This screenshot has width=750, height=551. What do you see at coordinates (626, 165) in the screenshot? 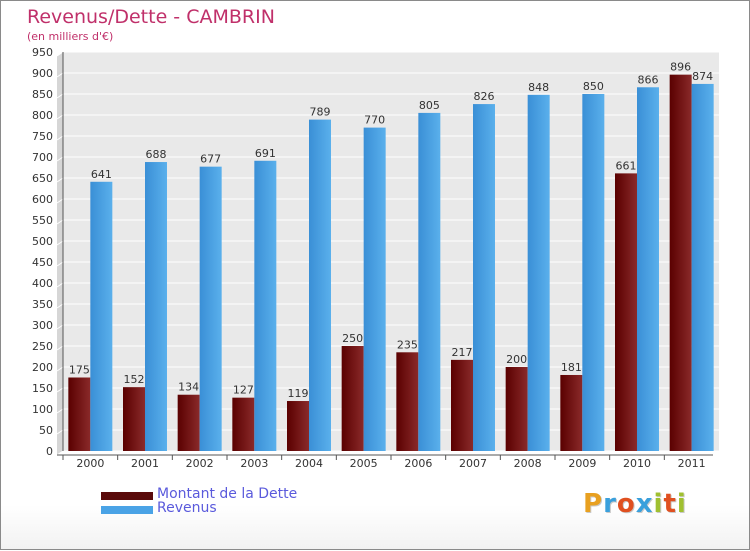
I see `data-label-dette: 661` at bounding box center [626, 165].